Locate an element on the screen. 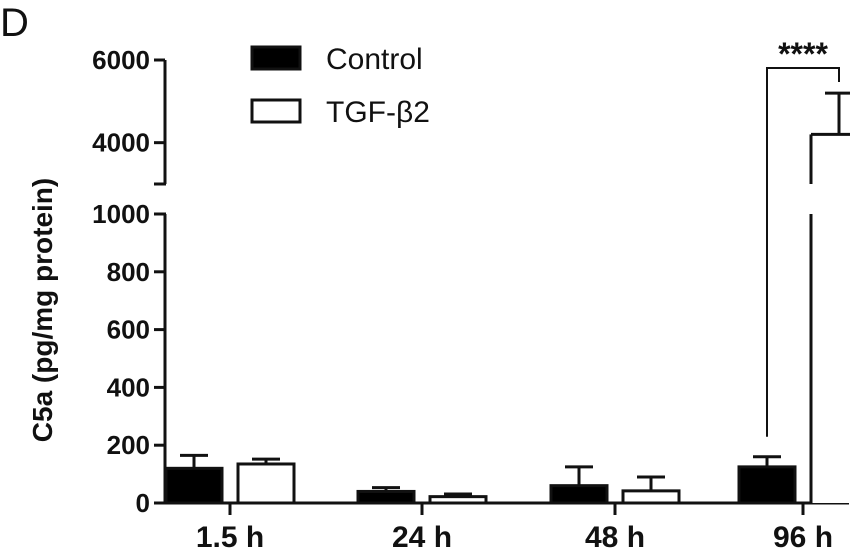  x-tick-label: 48 h is located at coordinates (615, 537).